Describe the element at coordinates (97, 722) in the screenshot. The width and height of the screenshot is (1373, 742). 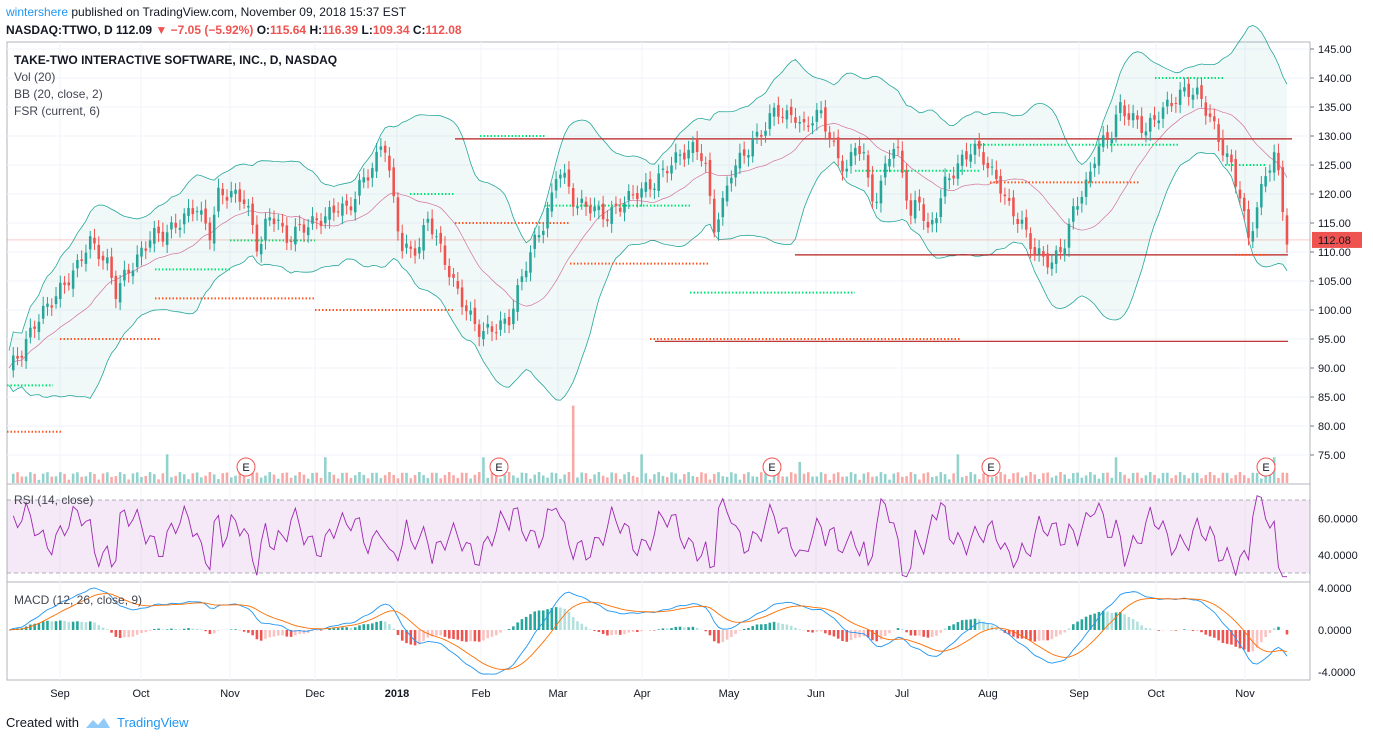
I see `tradingview-logo-icon` at that location.